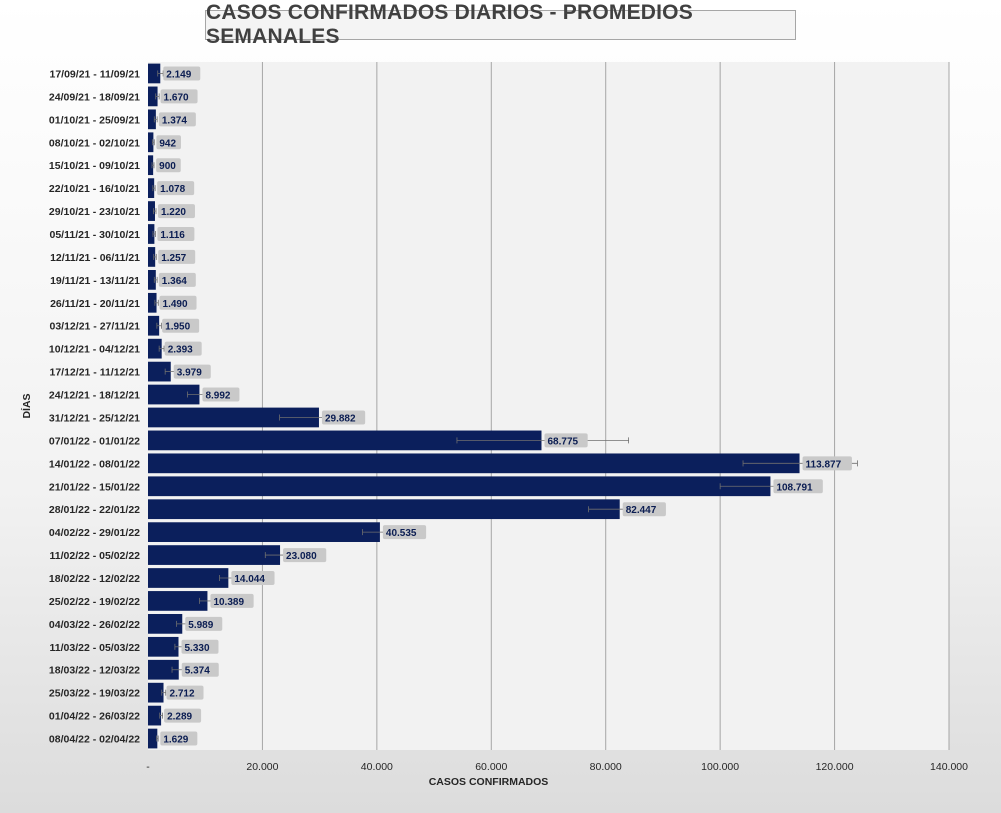 This screenshot has height=813, width=1001. I want to click on y-tick-label: 29/10/21 - 23/10/21, so click(94, 212).